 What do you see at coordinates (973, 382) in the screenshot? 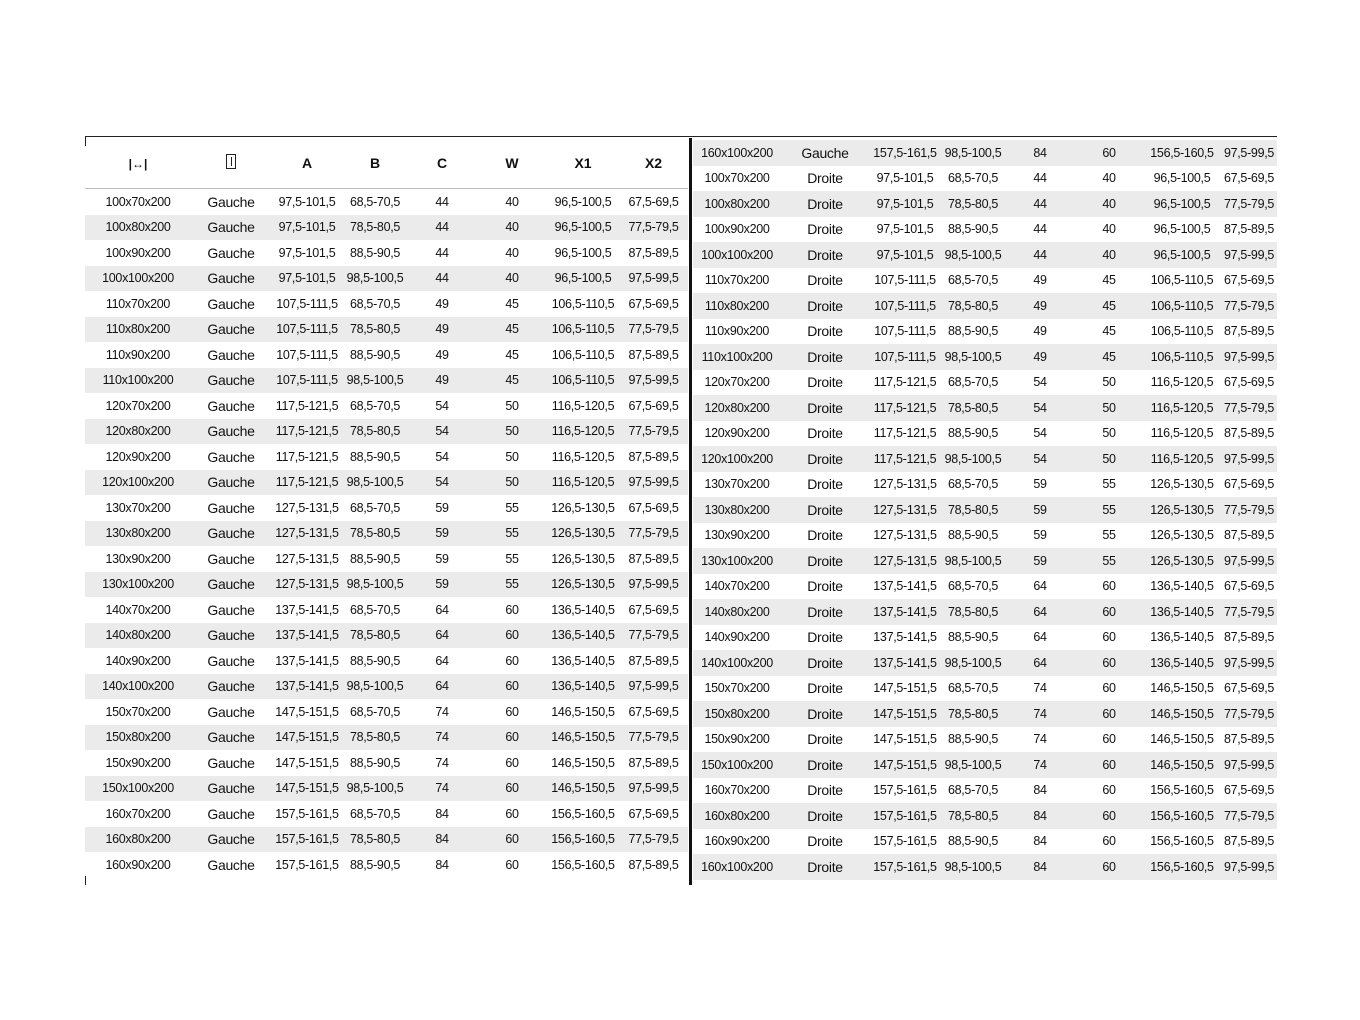
I see `cell-b: 68,5-70,5` at bounding box center [973, 382].